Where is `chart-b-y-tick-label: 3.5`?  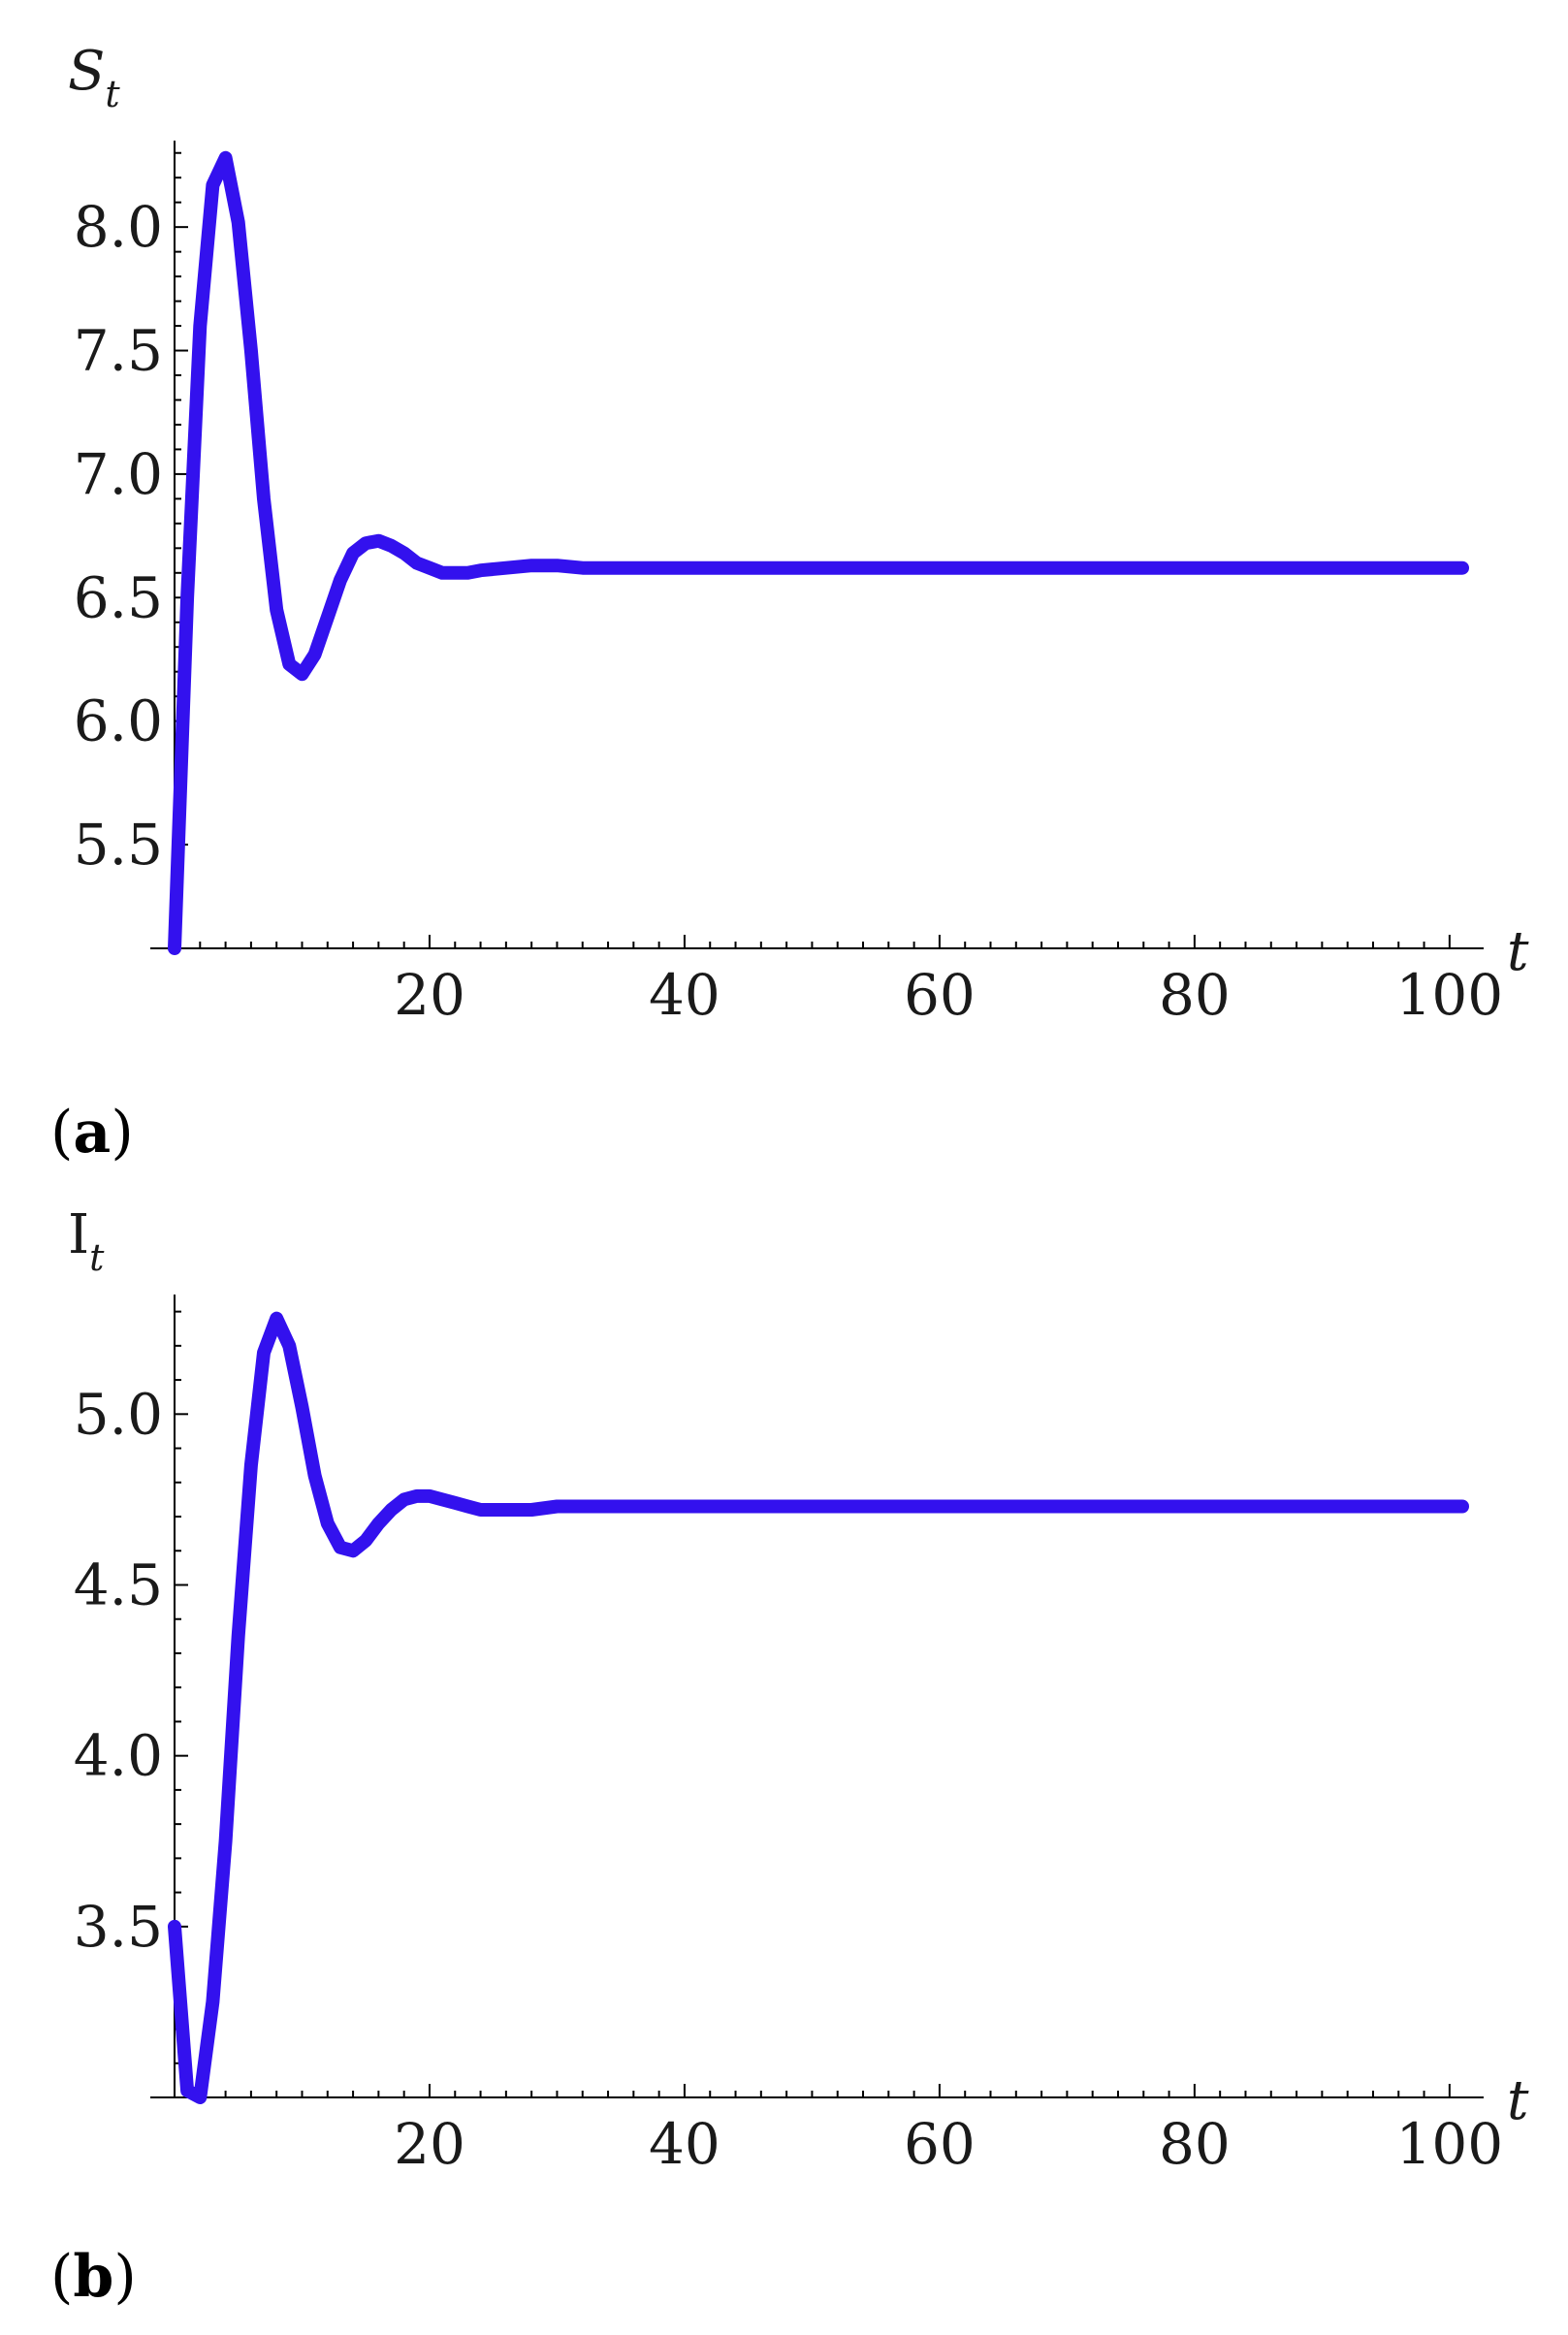 chart-b-y-tick-label: 3.5 is located at coordinates (118, 1927).